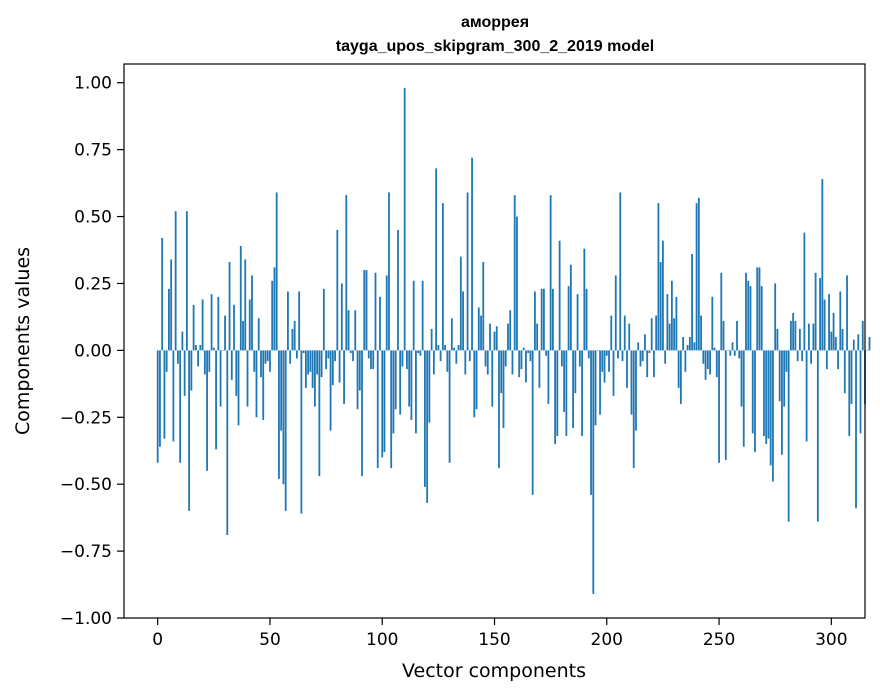 The width and height of the screenshot is (880, 696). What do you see at coordinates (92, 351) in the screenshot?
I see `y-axis: −1.00 −0.75 −0.50 −0.25 0.00 0.25 0.50 0.75 1.00` at bounding box center [92, 351].